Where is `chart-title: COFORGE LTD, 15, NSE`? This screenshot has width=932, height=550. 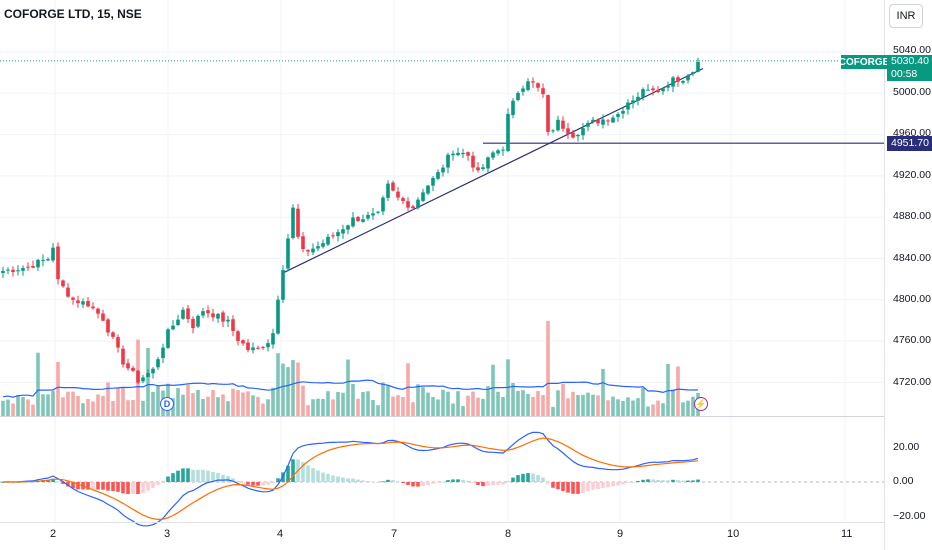 chart-title: COFORGE LTD, 15, NSE is located at coordinates (73, 14).